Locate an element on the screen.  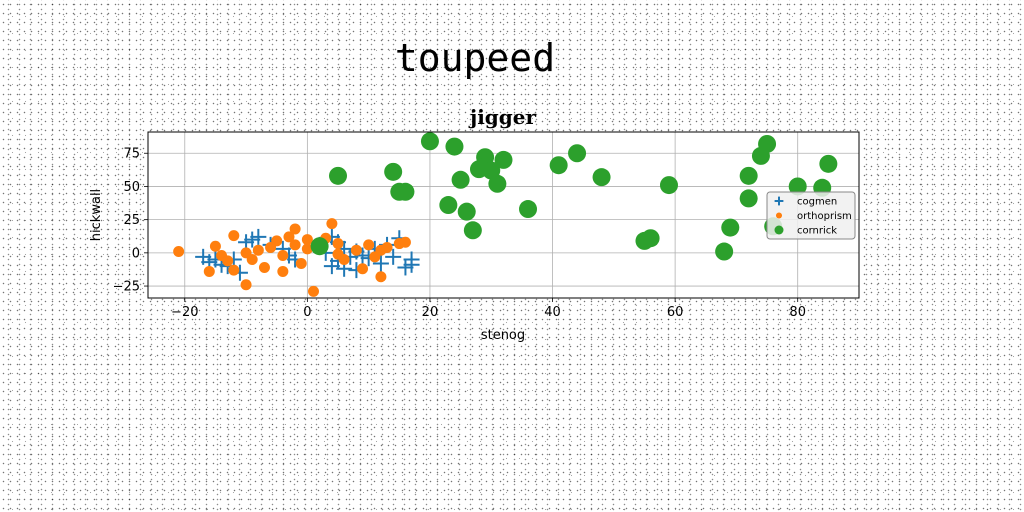
y-tick-label: 75 is located at coordinates (131, 154).